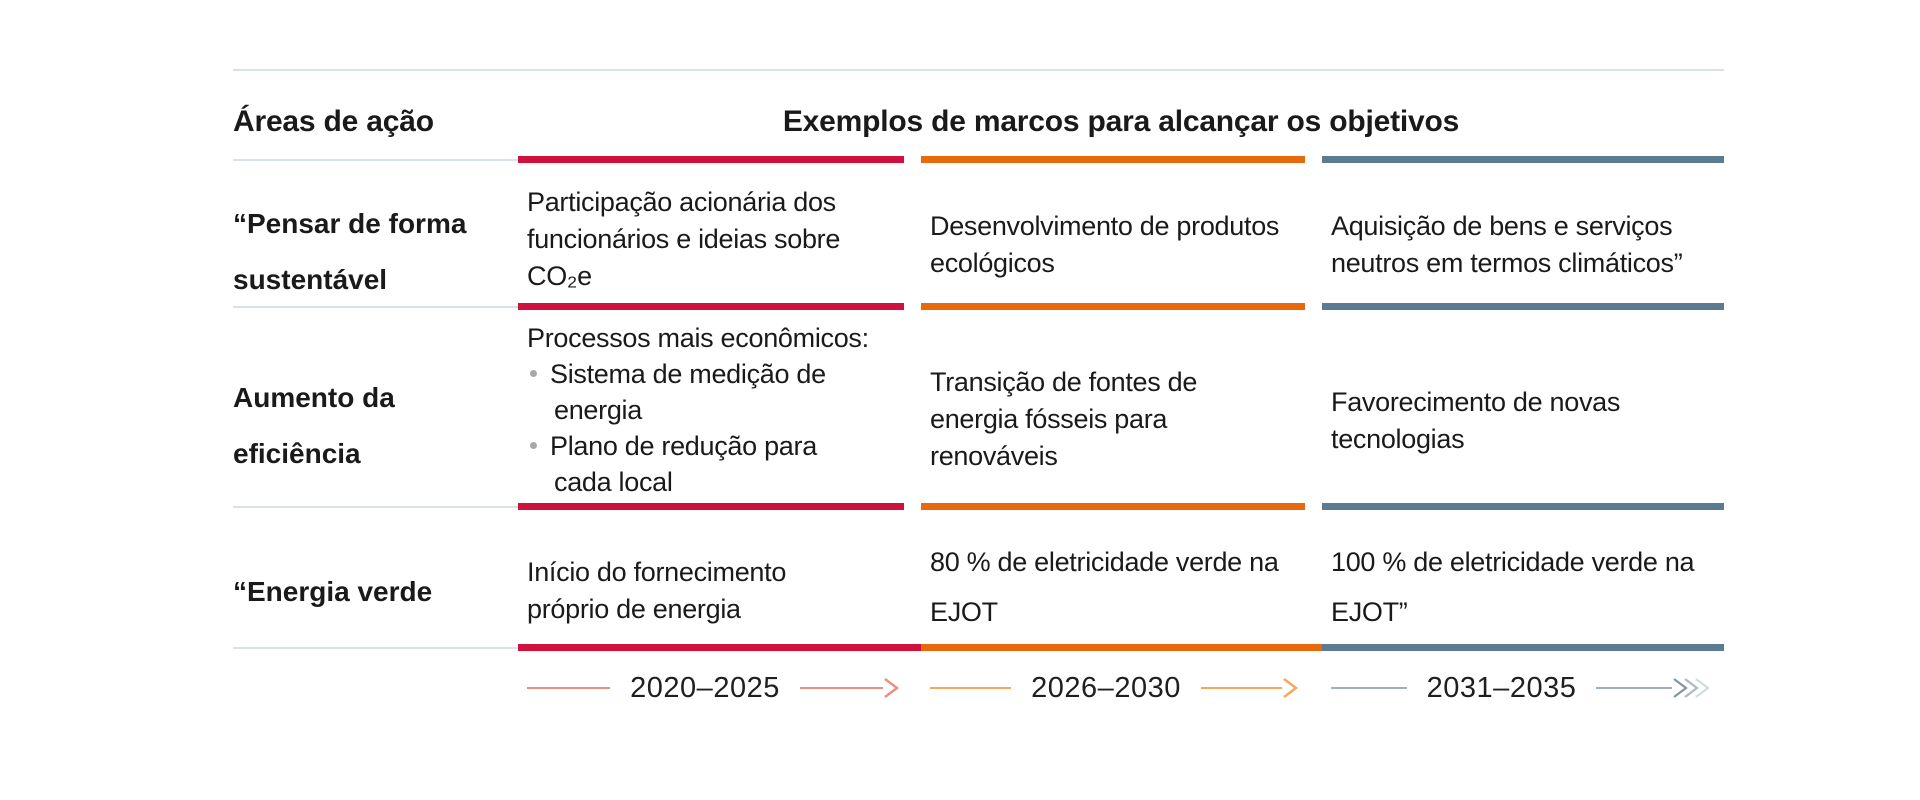  What do you see at coordinates (559, 276) in the screenshot?
I see `text-line: CO₂e` at bounding box center [559, 276].